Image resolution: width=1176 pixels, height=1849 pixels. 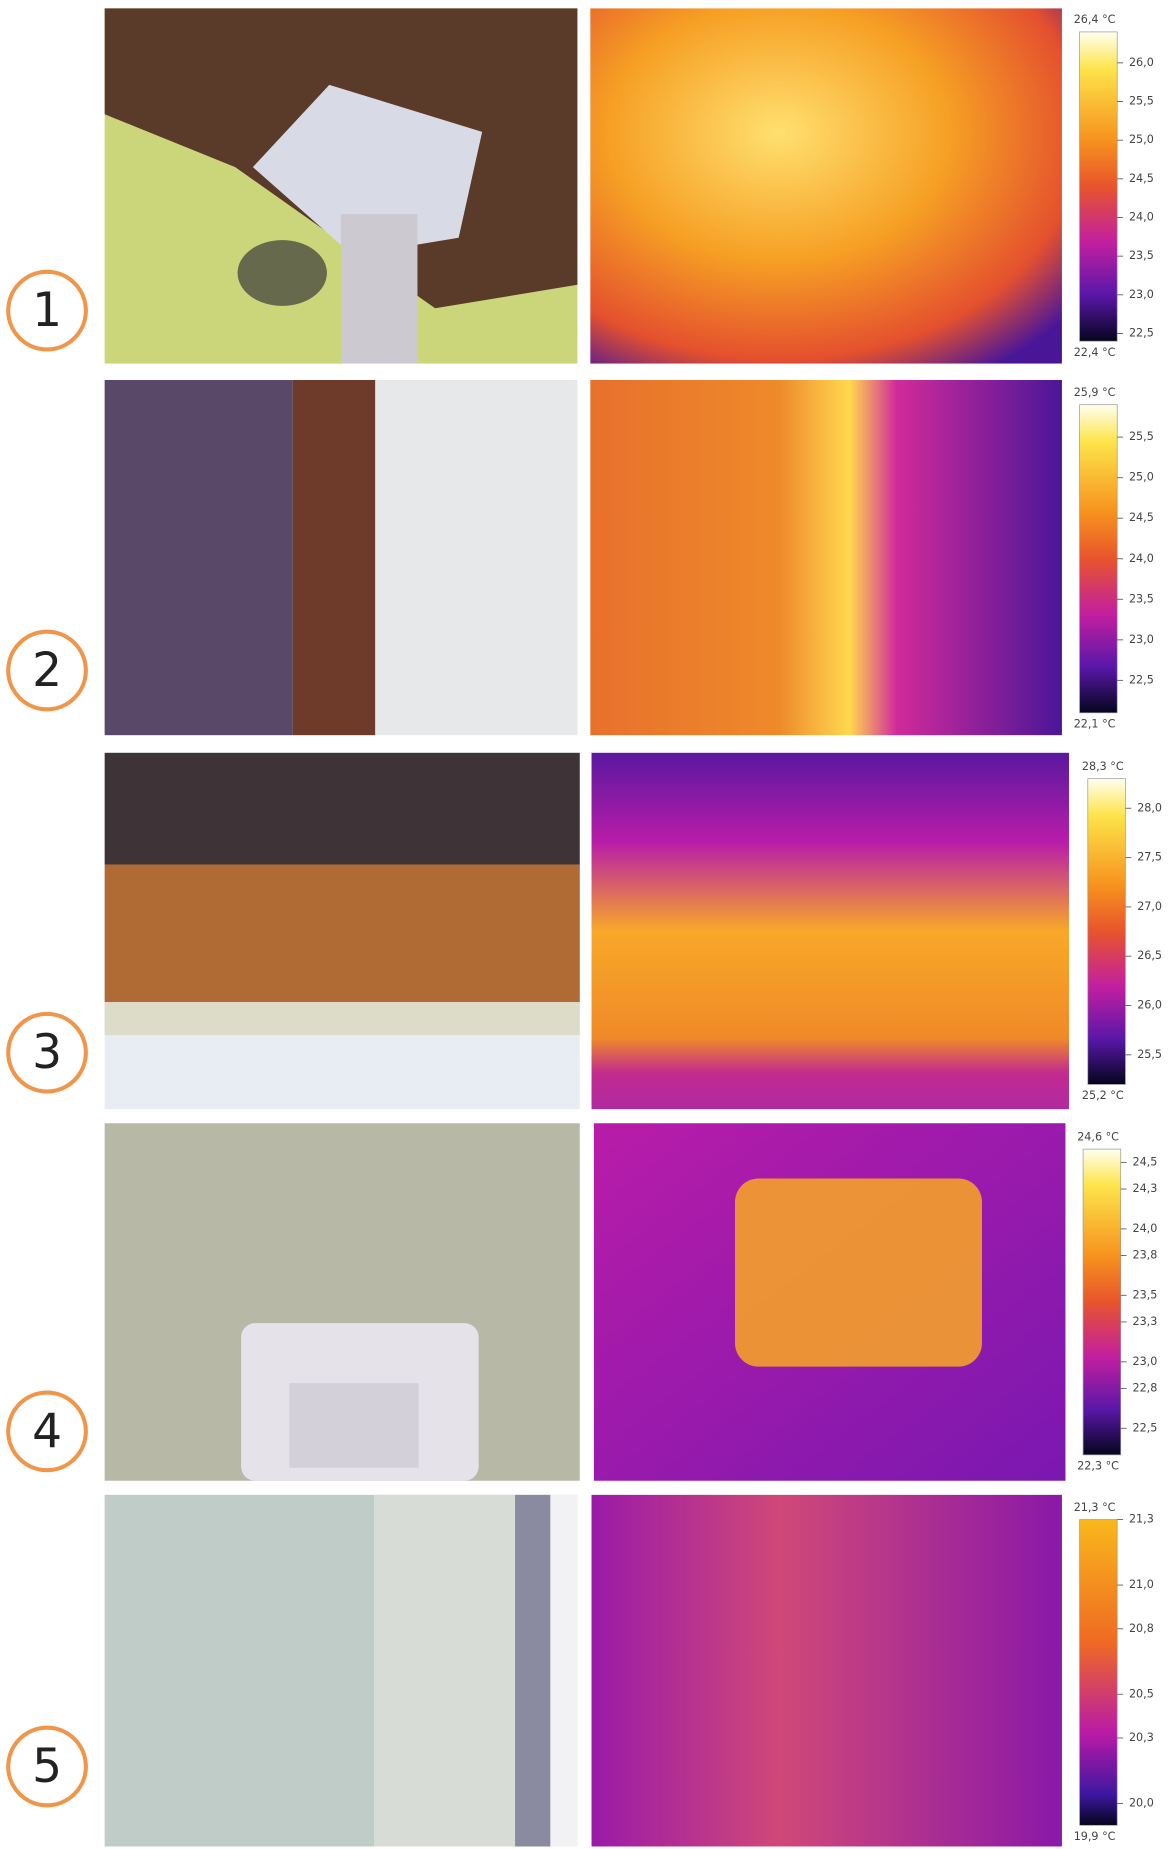 I want to click on row-number: 1, so click(x=47, y=310).